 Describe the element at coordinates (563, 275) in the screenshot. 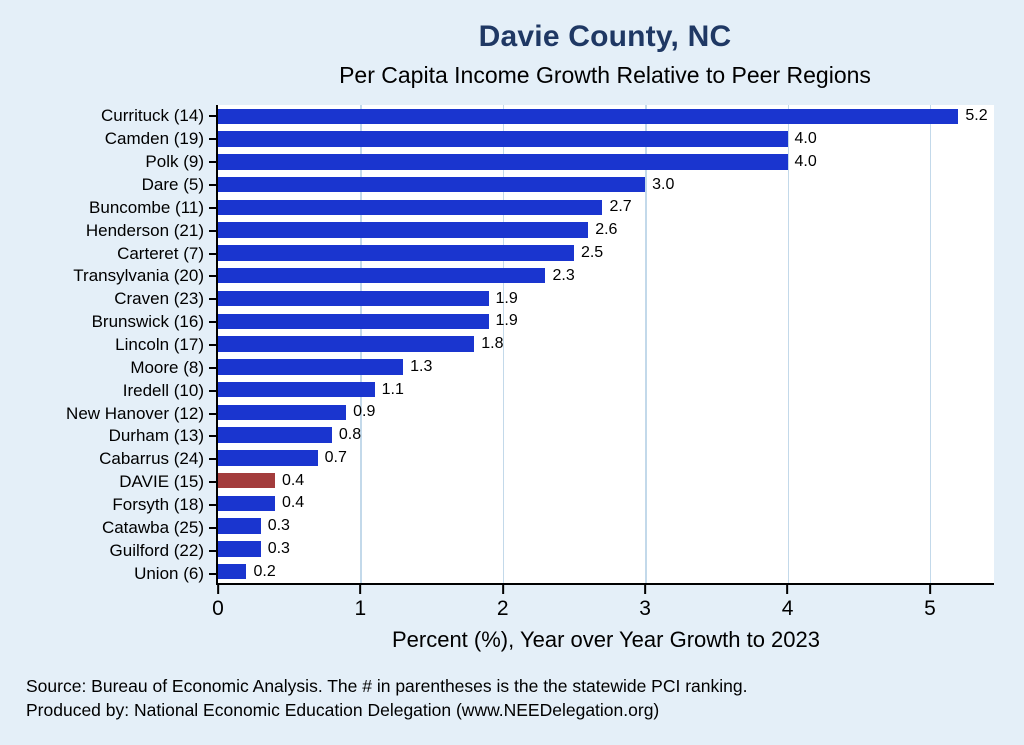

I see `value-label: 2.3` at that location.